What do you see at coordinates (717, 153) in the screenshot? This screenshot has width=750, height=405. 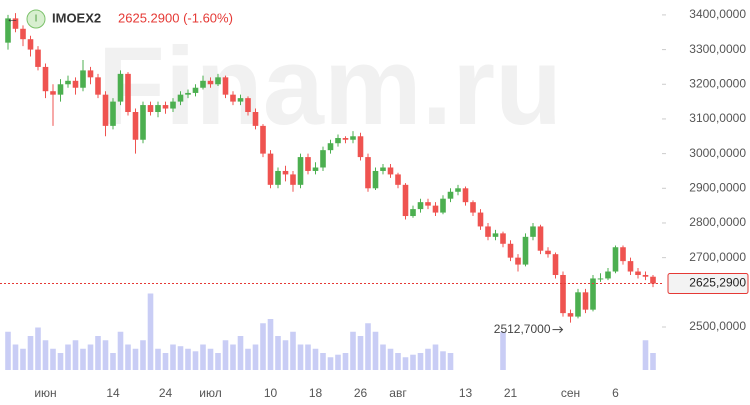 I see `y-tick-label: 3000,0000` at bounding box center [717, 153].